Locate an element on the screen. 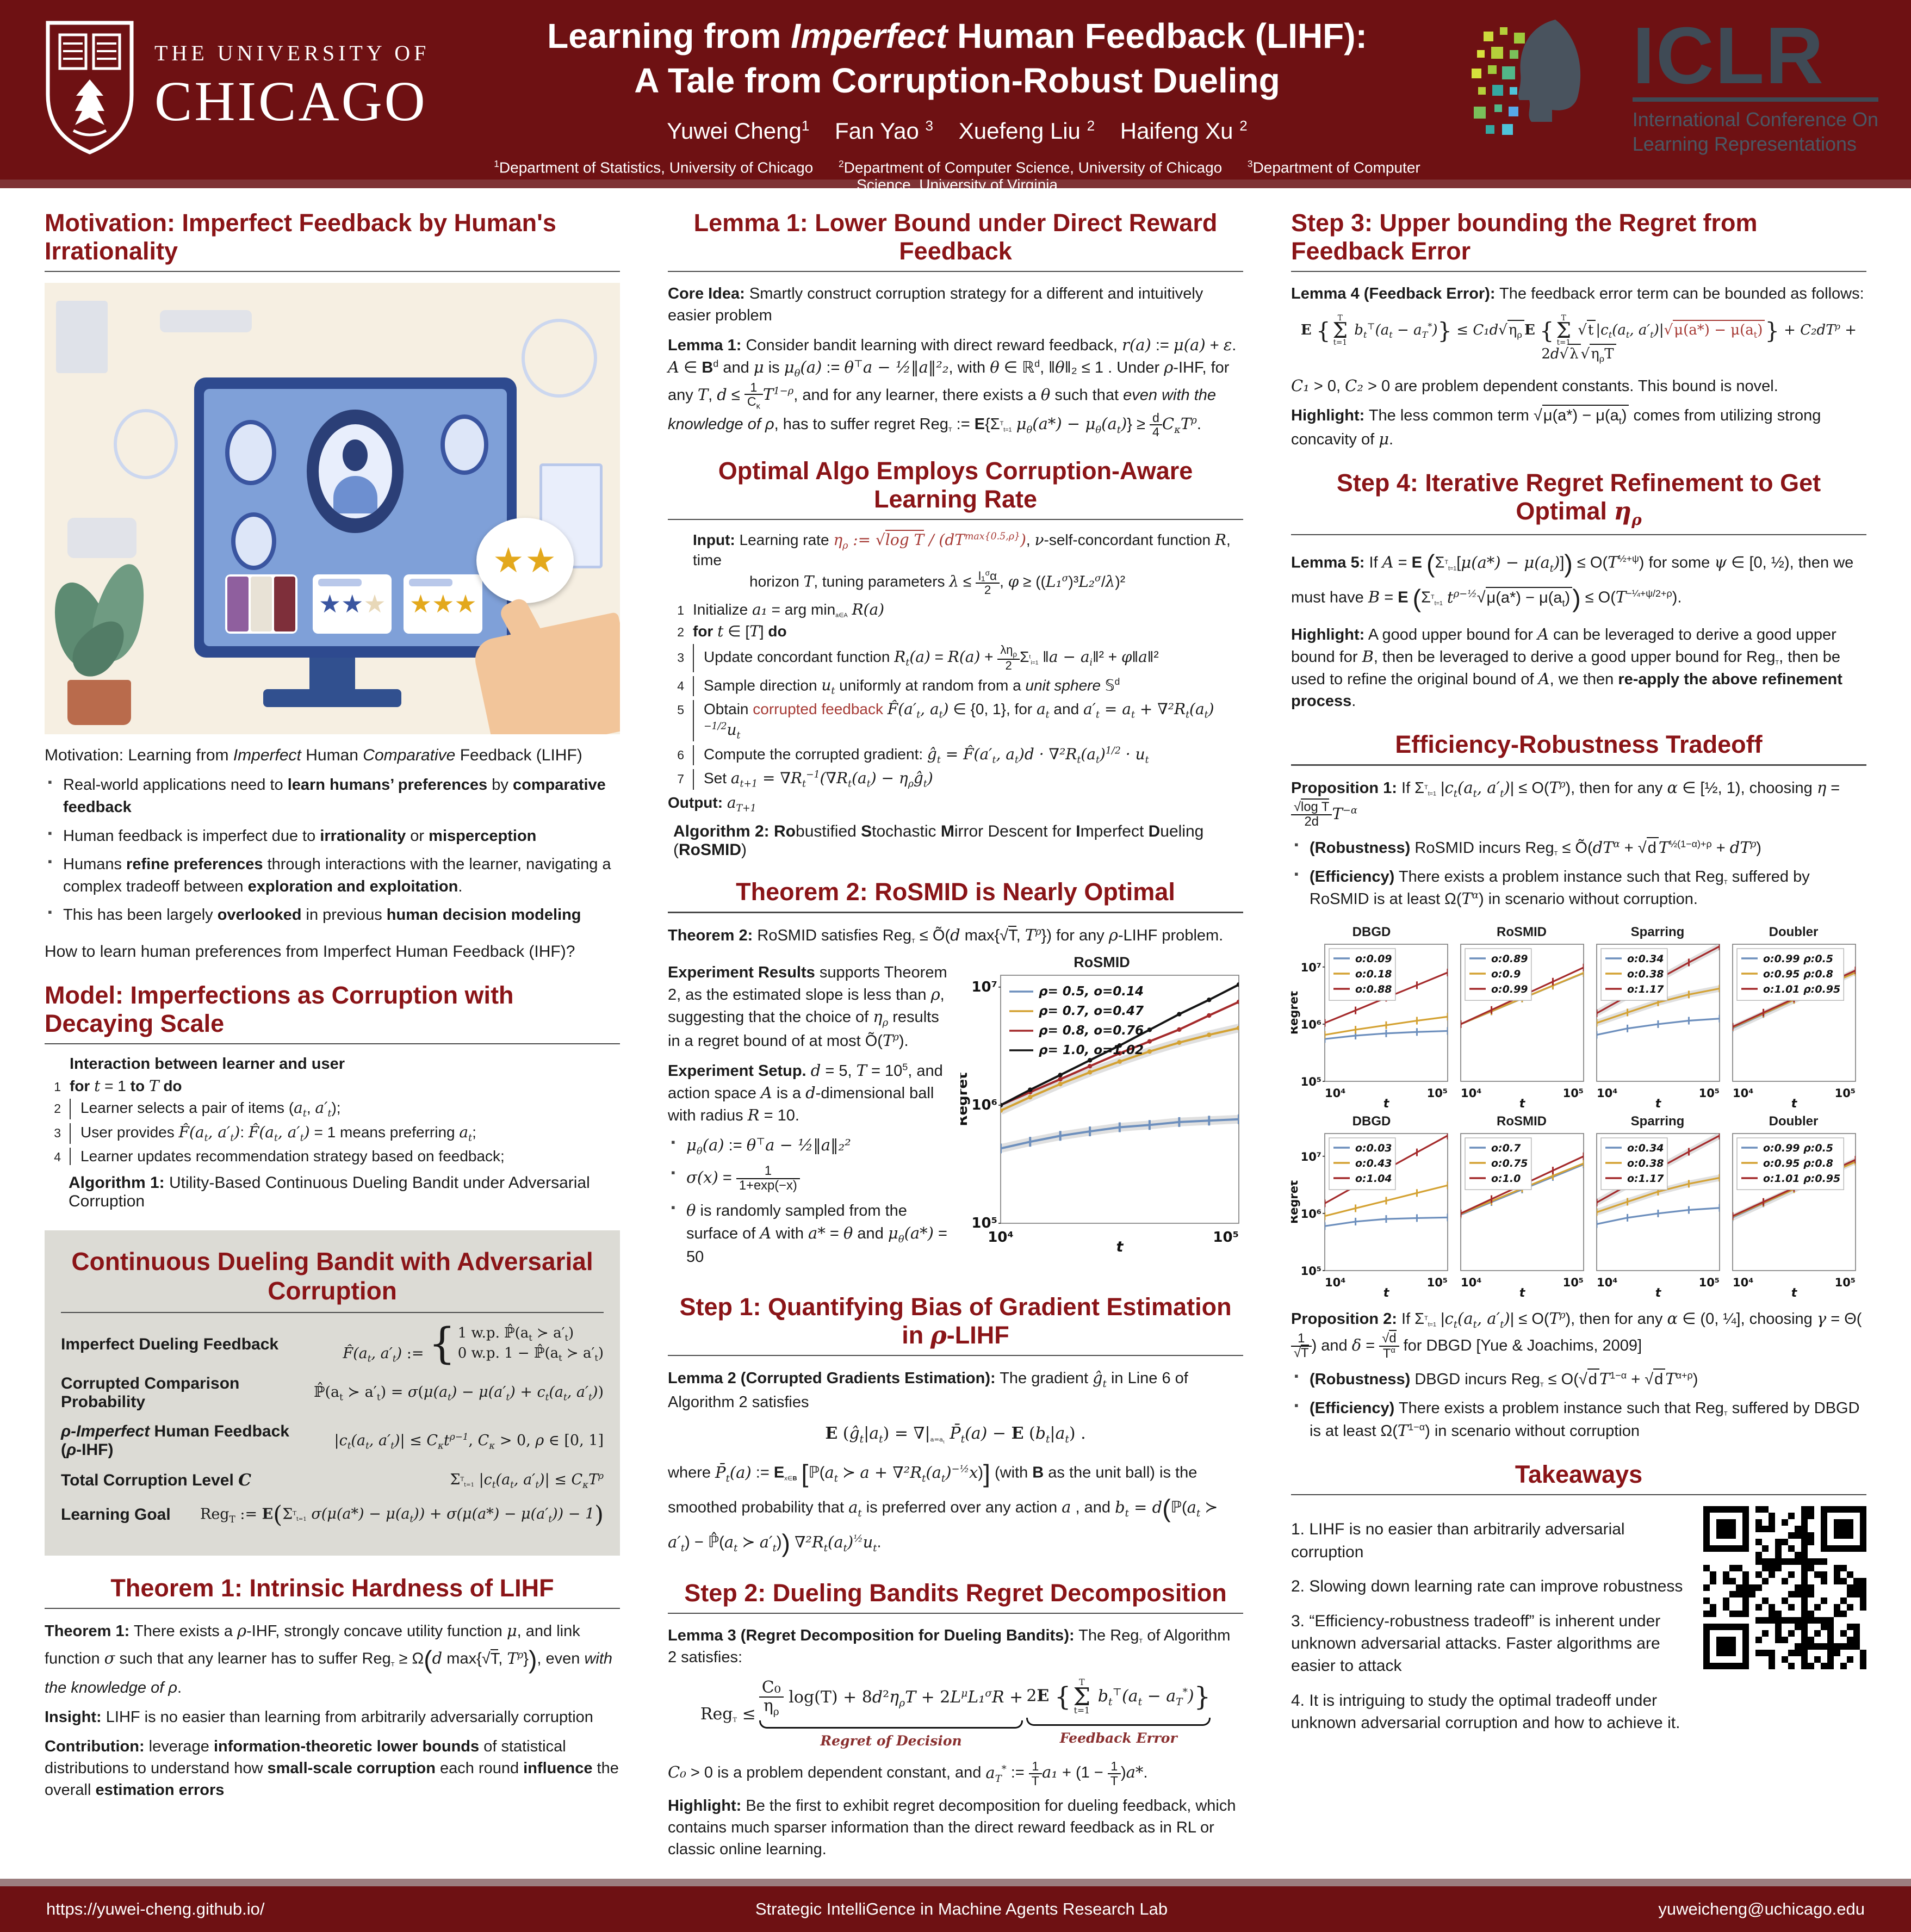 The width and height of the screenshot is (1911, 1932). plot-rosmid-bottom: RoSMID o:0.7 o:0.75 o:1.0 10⁴ 10⁵ t is located at coordinates (1521, 1207).